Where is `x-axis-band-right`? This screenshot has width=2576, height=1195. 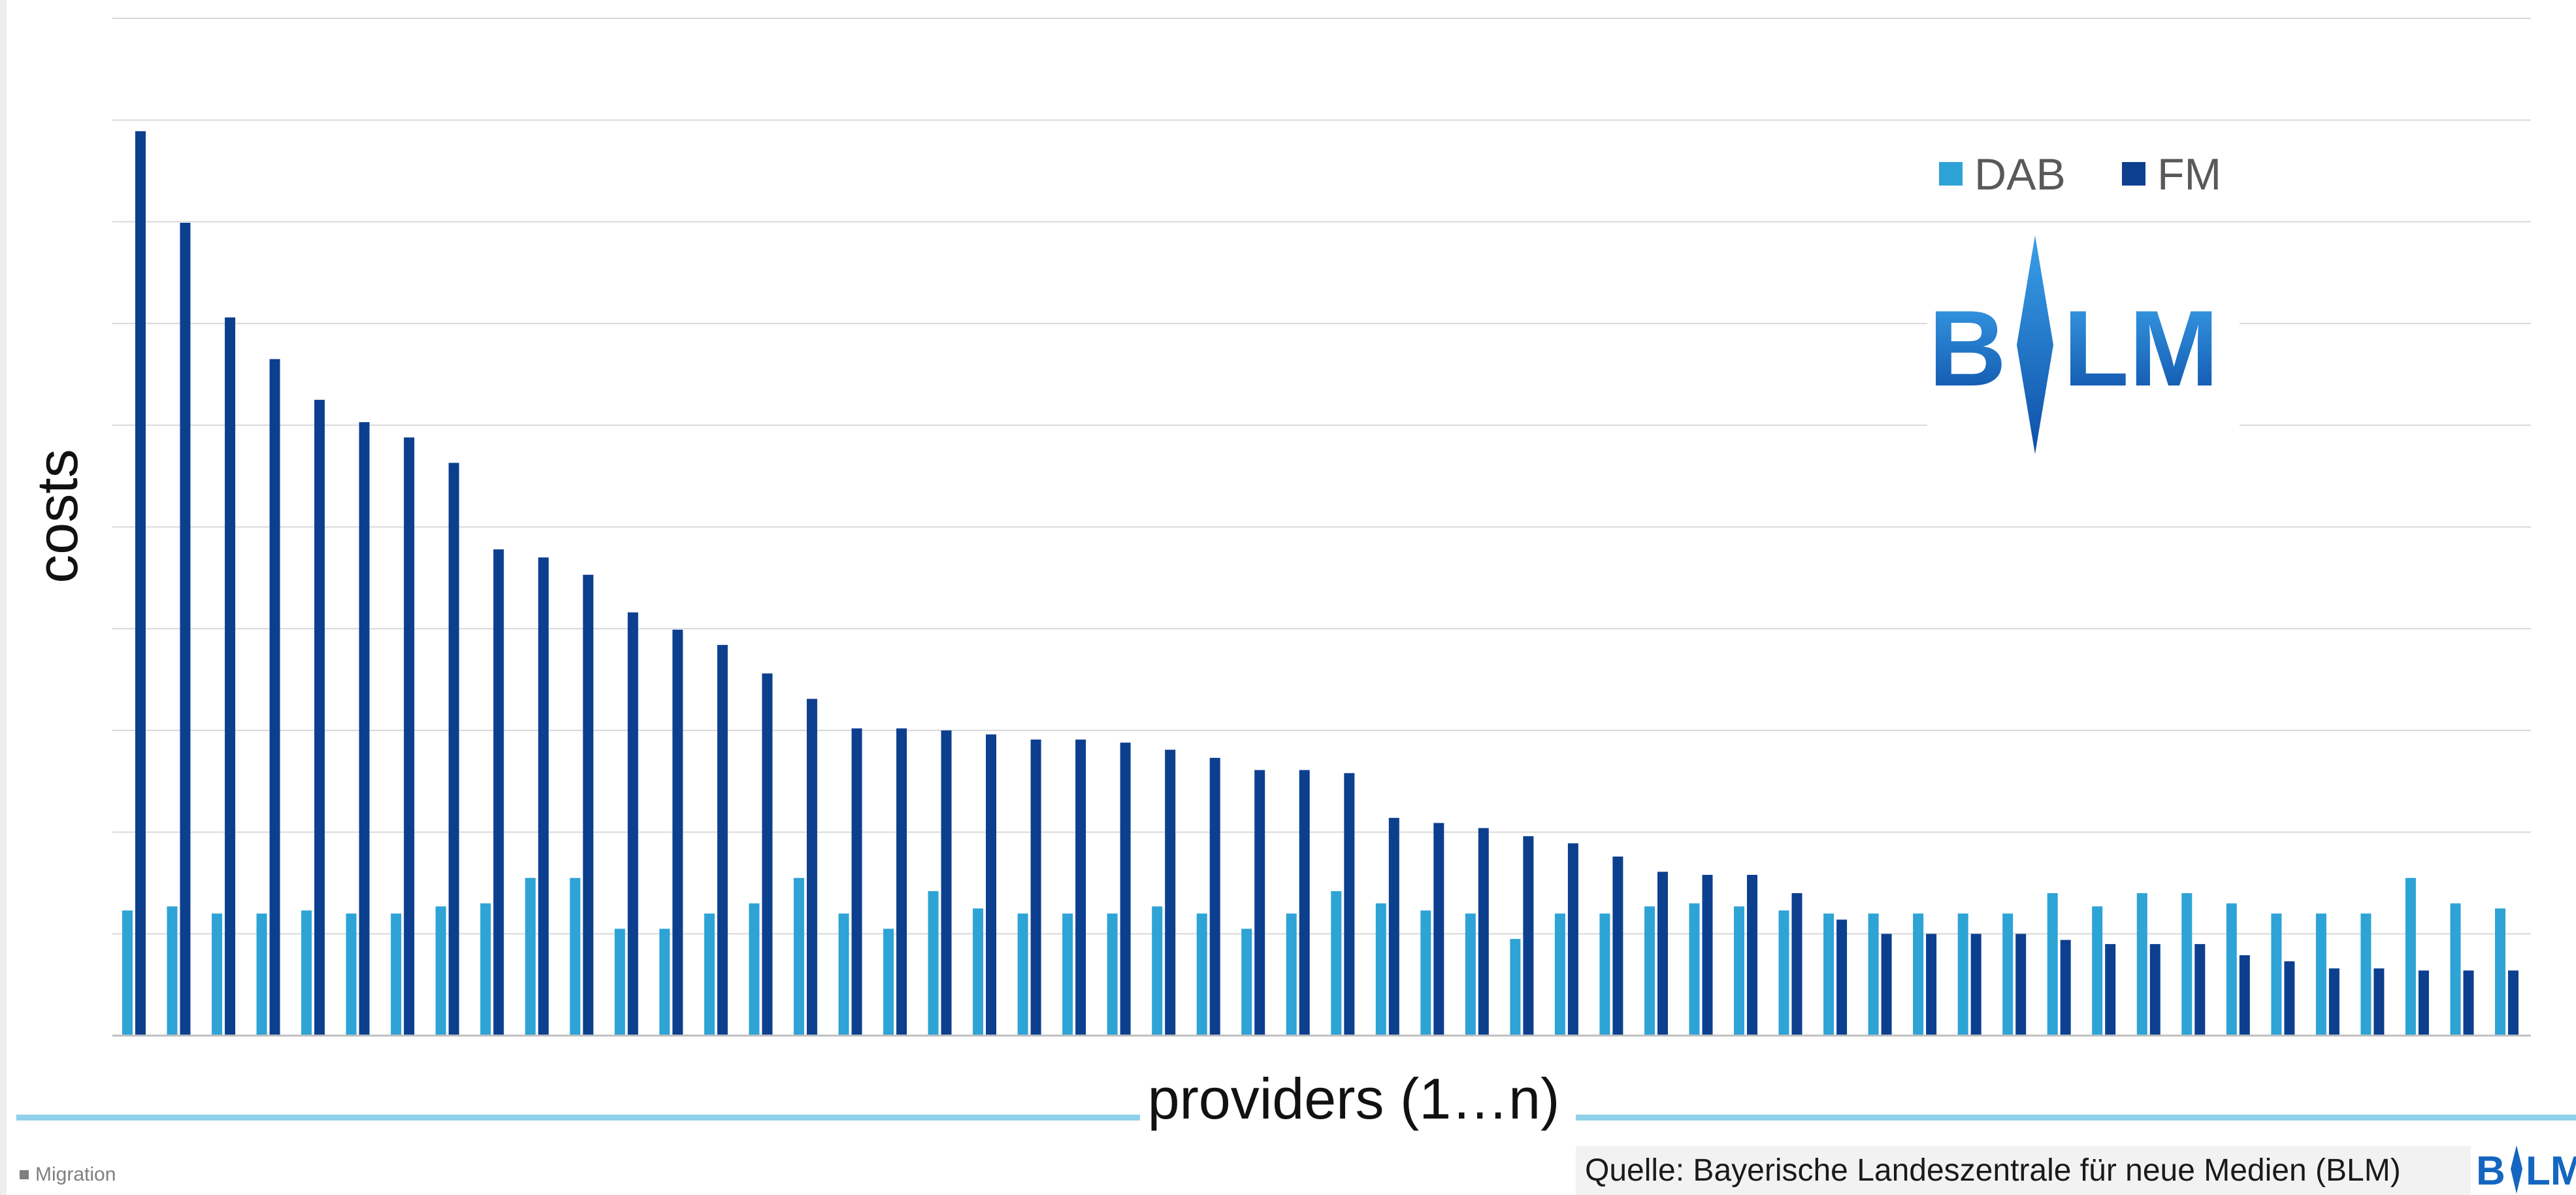 x-axis-band-right is located at coordinates (2076, 1118).